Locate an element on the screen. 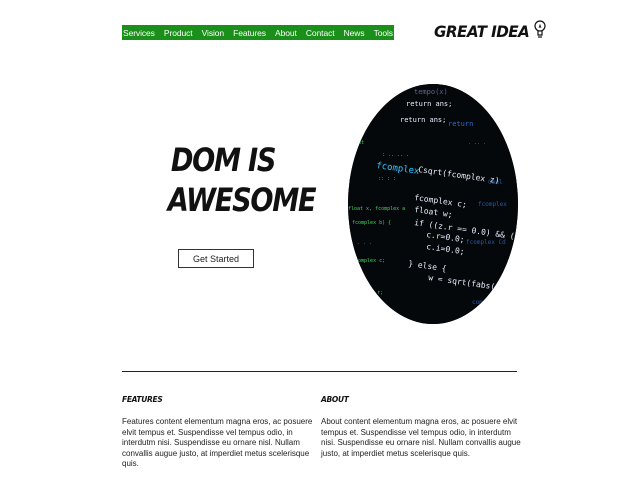 This screenshot has height=480, width=640. get-started-button: Get Started is located at coordinates (216, 258).